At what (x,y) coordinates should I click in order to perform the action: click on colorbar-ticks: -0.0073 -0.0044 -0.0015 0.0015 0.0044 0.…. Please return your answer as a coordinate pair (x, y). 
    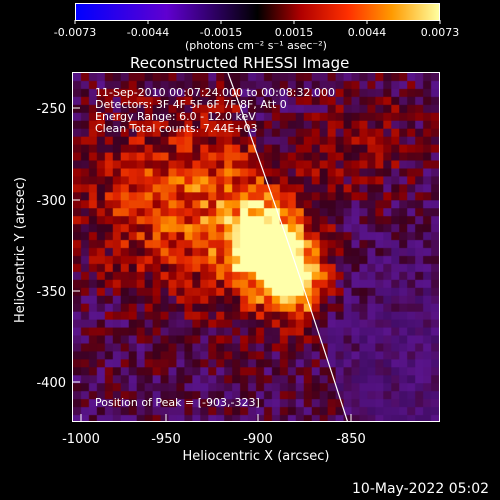
    Looking at the image, I should click on (257, 29).